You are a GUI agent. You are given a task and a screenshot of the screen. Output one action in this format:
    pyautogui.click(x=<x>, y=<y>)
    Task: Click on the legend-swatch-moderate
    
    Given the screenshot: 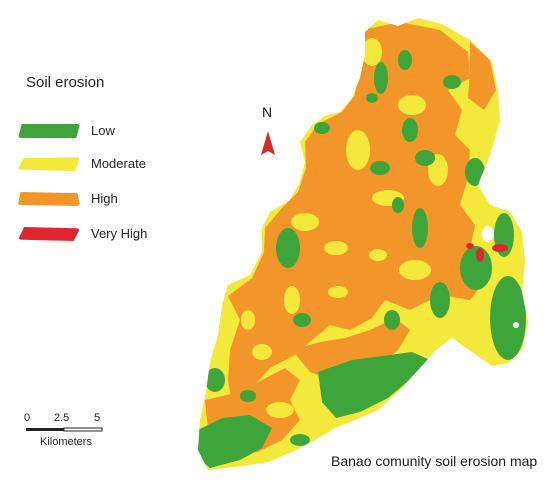 What is the action you would take?
    pyautogui.click(x=49, y=164)
    